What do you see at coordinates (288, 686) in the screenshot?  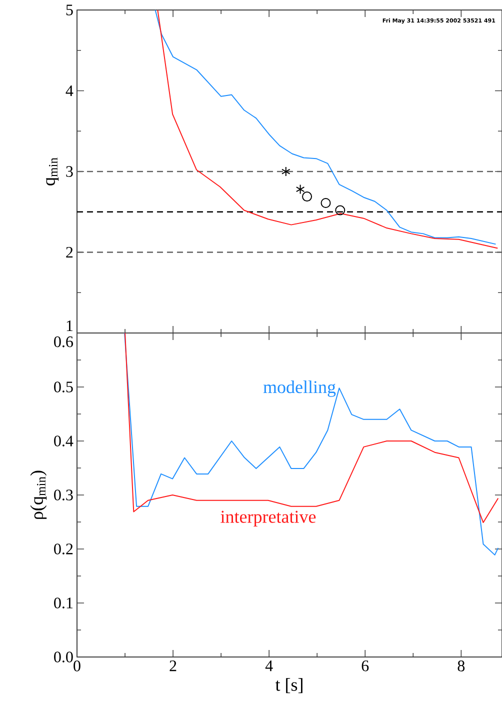 I see `x-axis-title: t [s]` at bounding box center [288, 686].